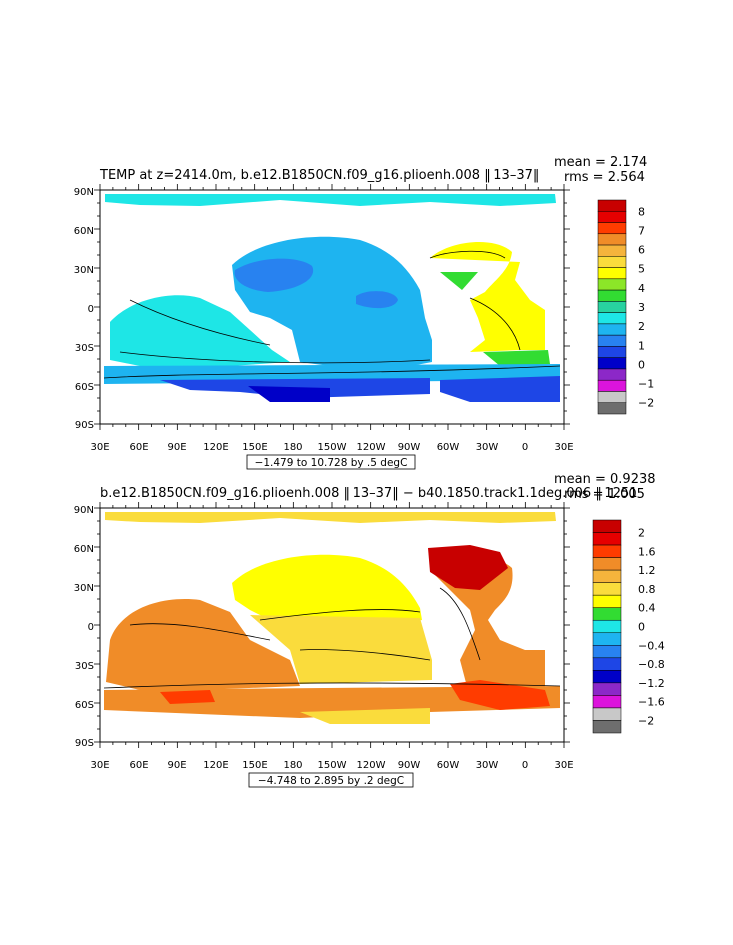 The image size is (733, 945). I want to click on colorbar-label: 3, so click(641, 307).